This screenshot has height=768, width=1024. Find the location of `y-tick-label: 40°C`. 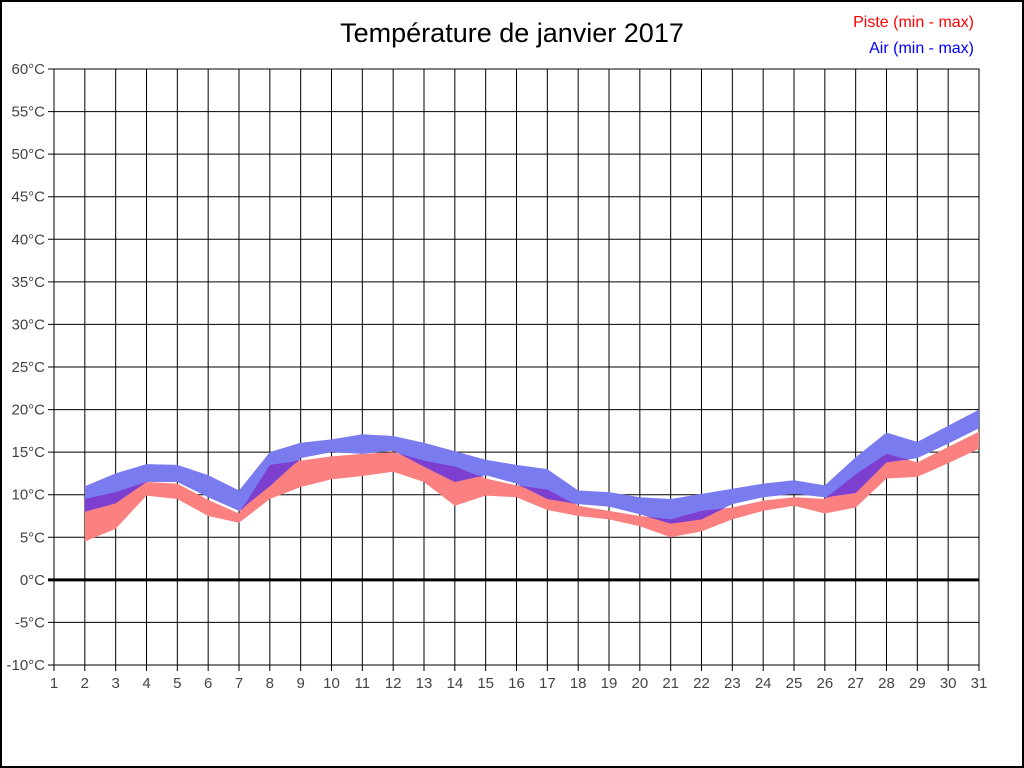

y-tick-label: 40°C is located at coordinates (28, 239).